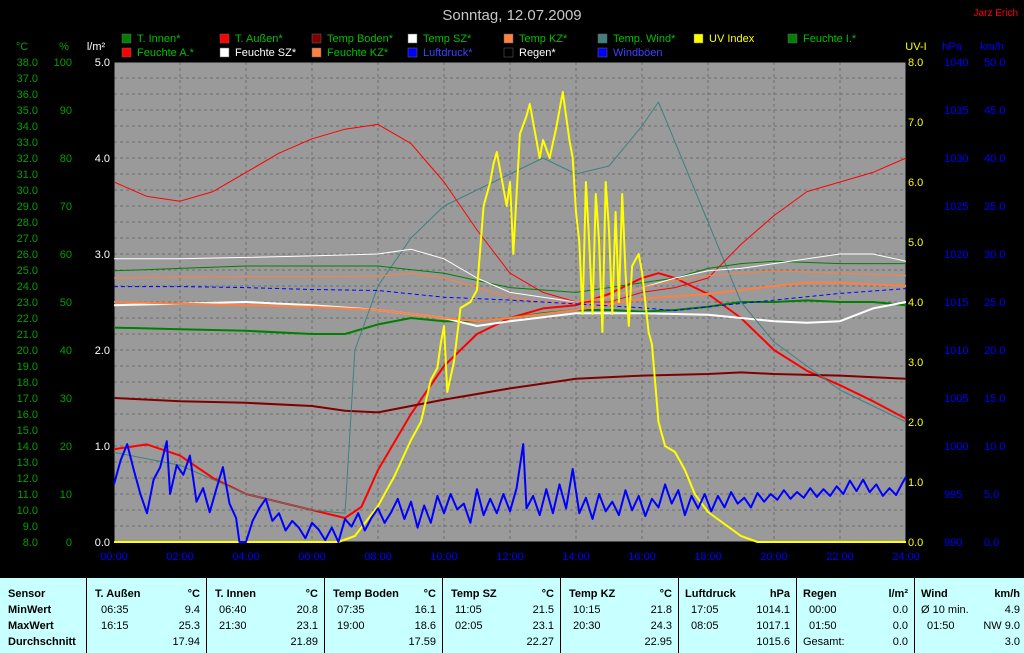  What do you see at coordinates (27, 319) in the screenshot?
I see `temp-axis-tick: 22.0` at bounding box center [27, 319].